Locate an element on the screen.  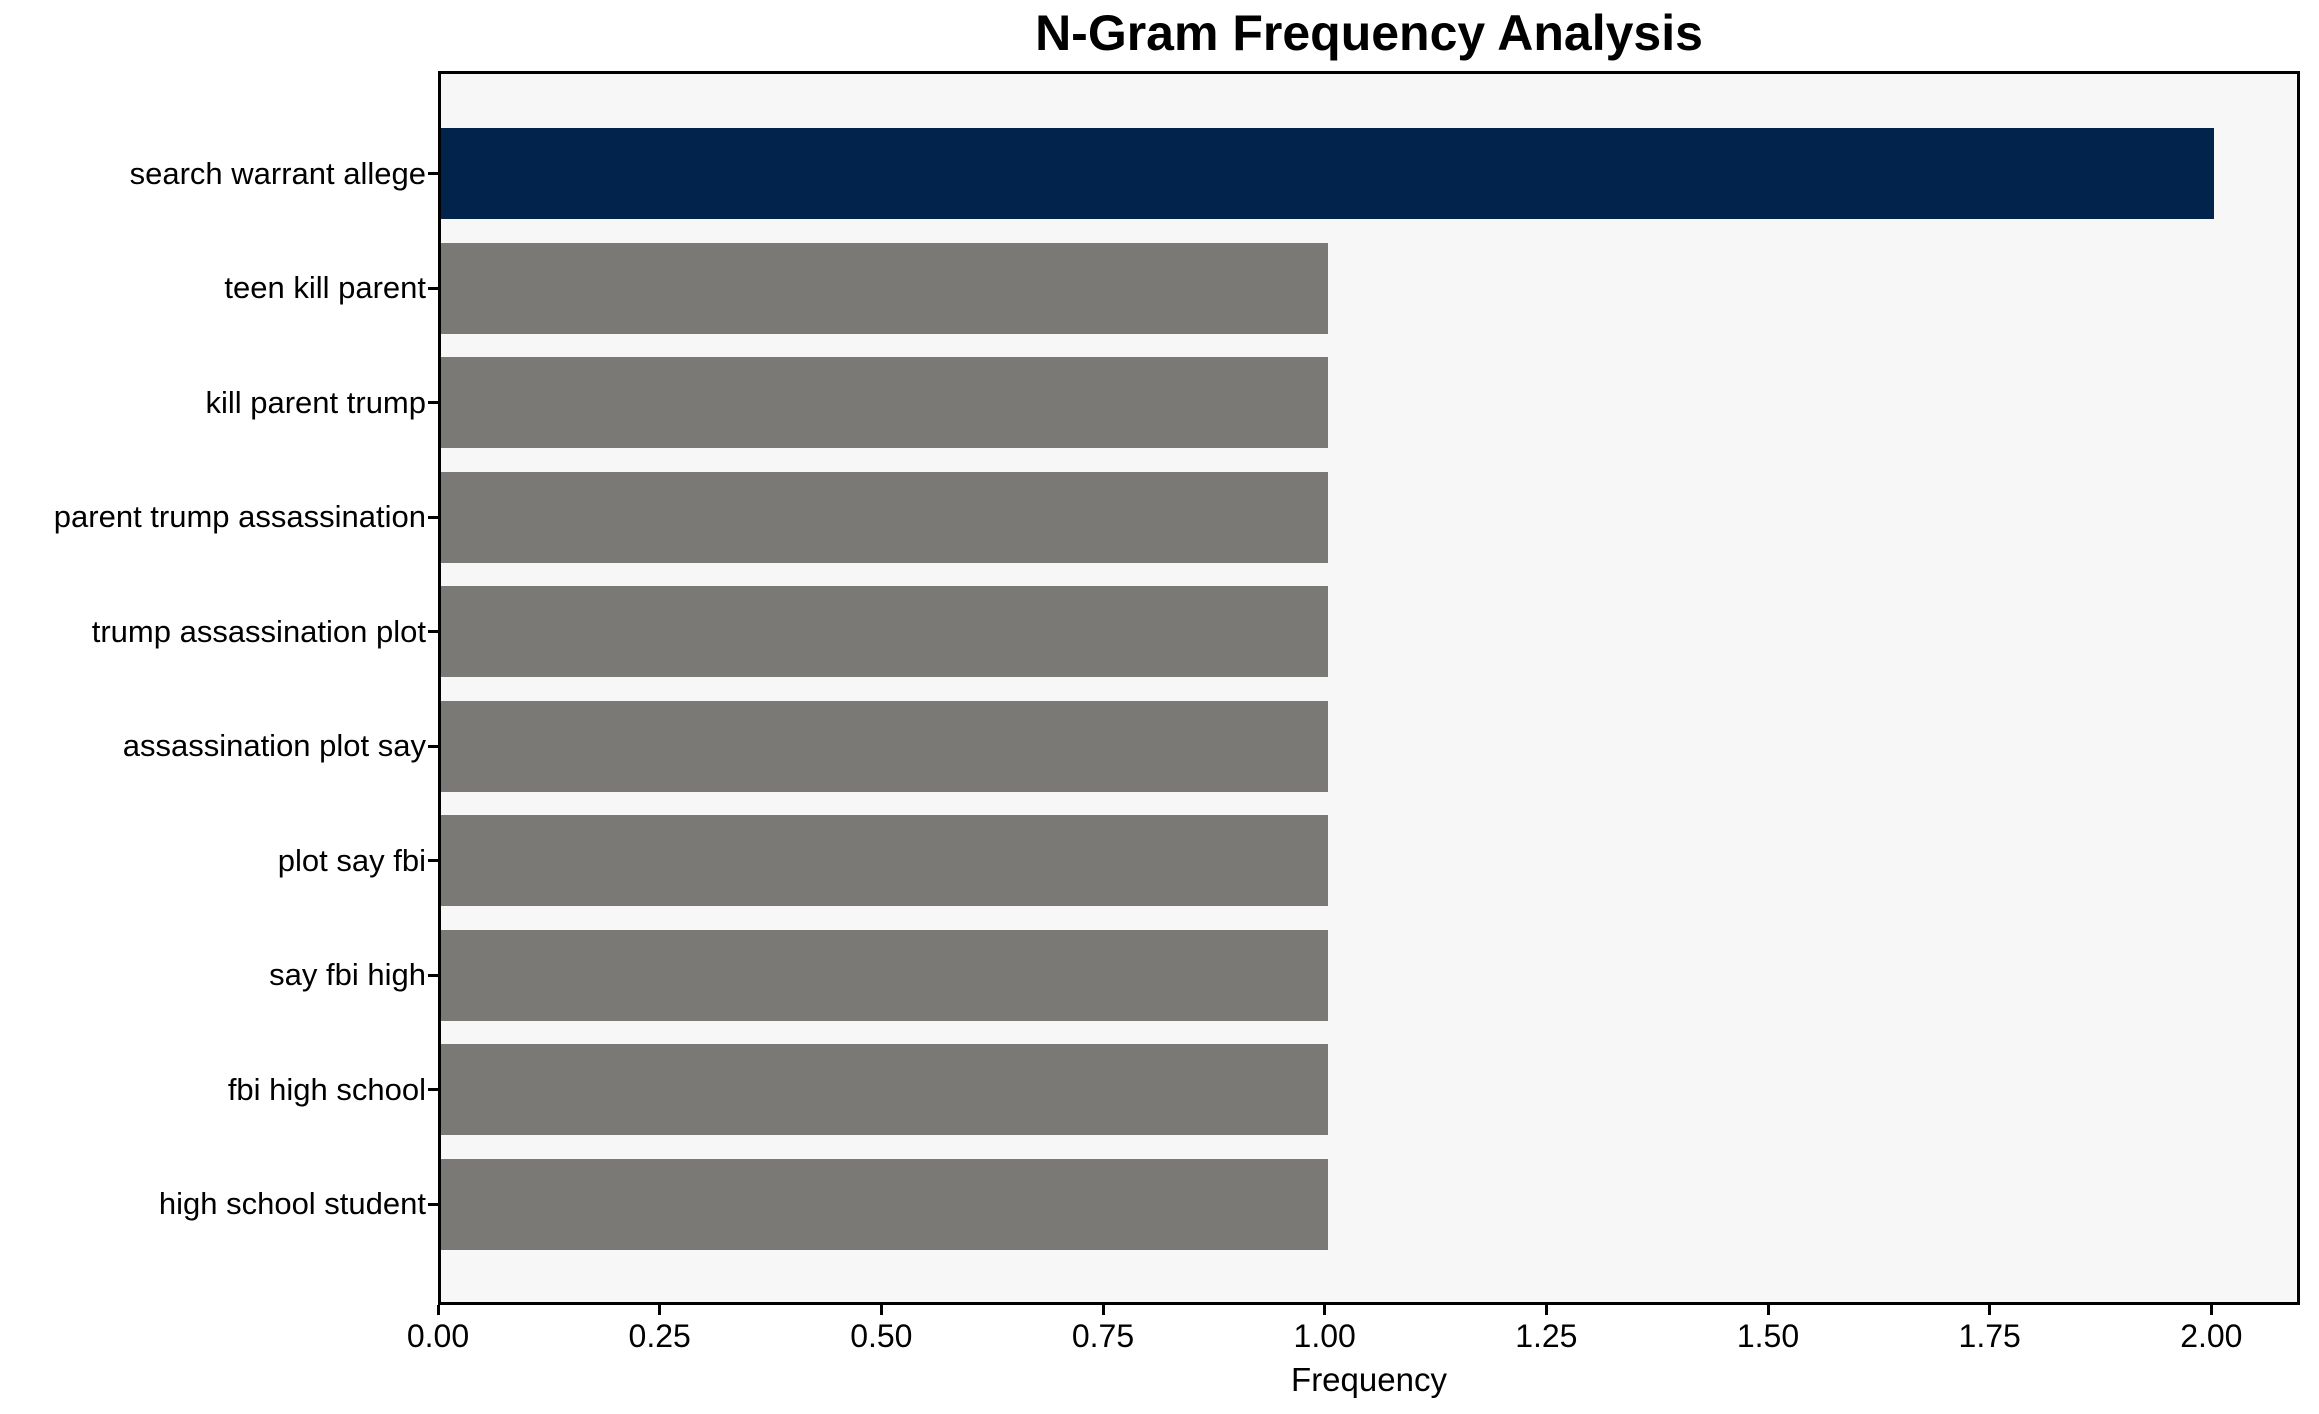
bar-assassination-plot-say is located at coordinates (884, 746).